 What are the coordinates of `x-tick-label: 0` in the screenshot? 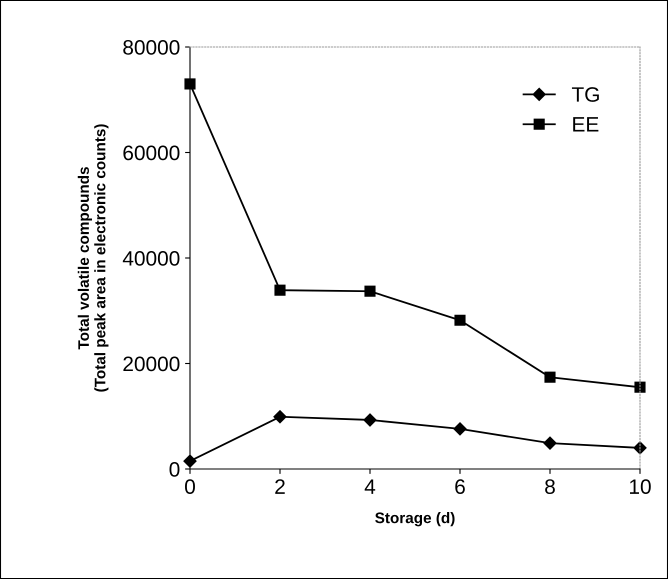 It's located at (190, 486).